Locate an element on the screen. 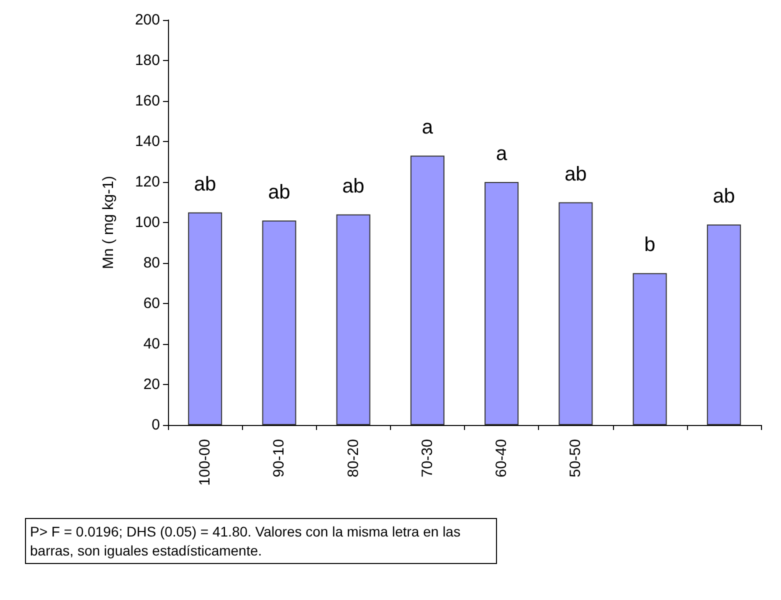 This screenshot has width=781, height=600. y-tick-label: 160 is located at coordinates (147, 101).